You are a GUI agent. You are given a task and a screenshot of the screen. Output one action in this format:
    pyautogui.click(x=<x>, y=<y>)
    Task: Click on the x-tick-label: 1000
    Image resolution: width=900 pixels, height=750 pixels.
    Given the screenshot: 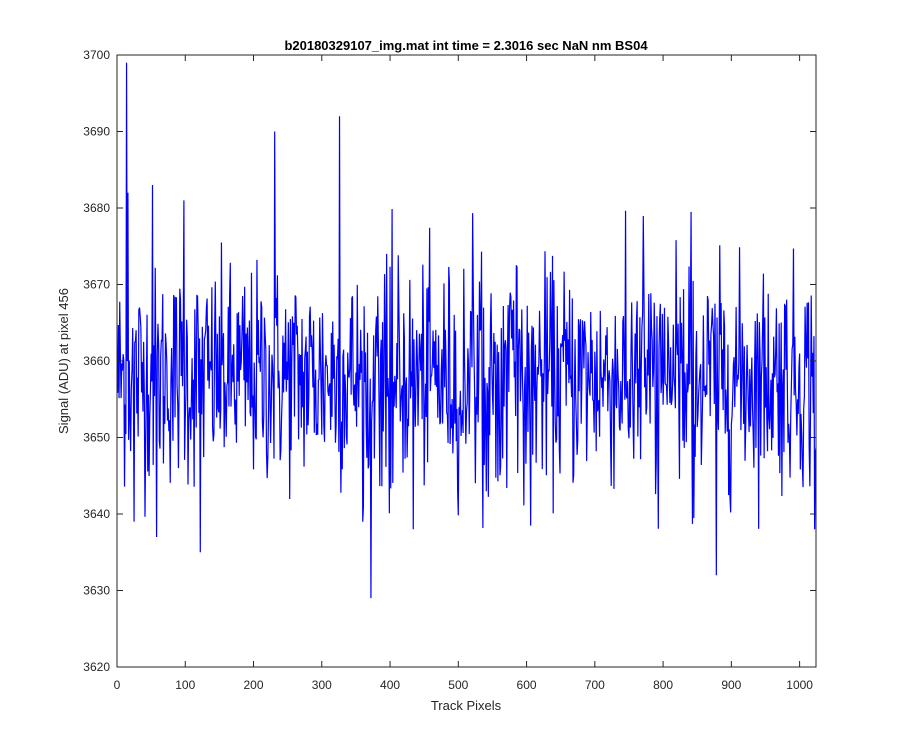 What is the action you would take?
    pyautogui.click(x=799, y=685)
    